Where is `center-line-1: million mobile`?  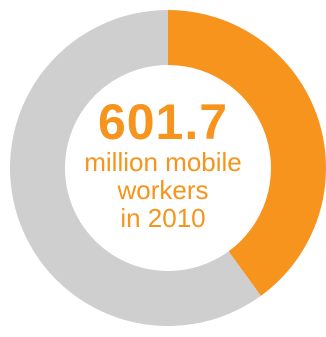 center-line-1: million mobile is located at coordinates (163, 162).